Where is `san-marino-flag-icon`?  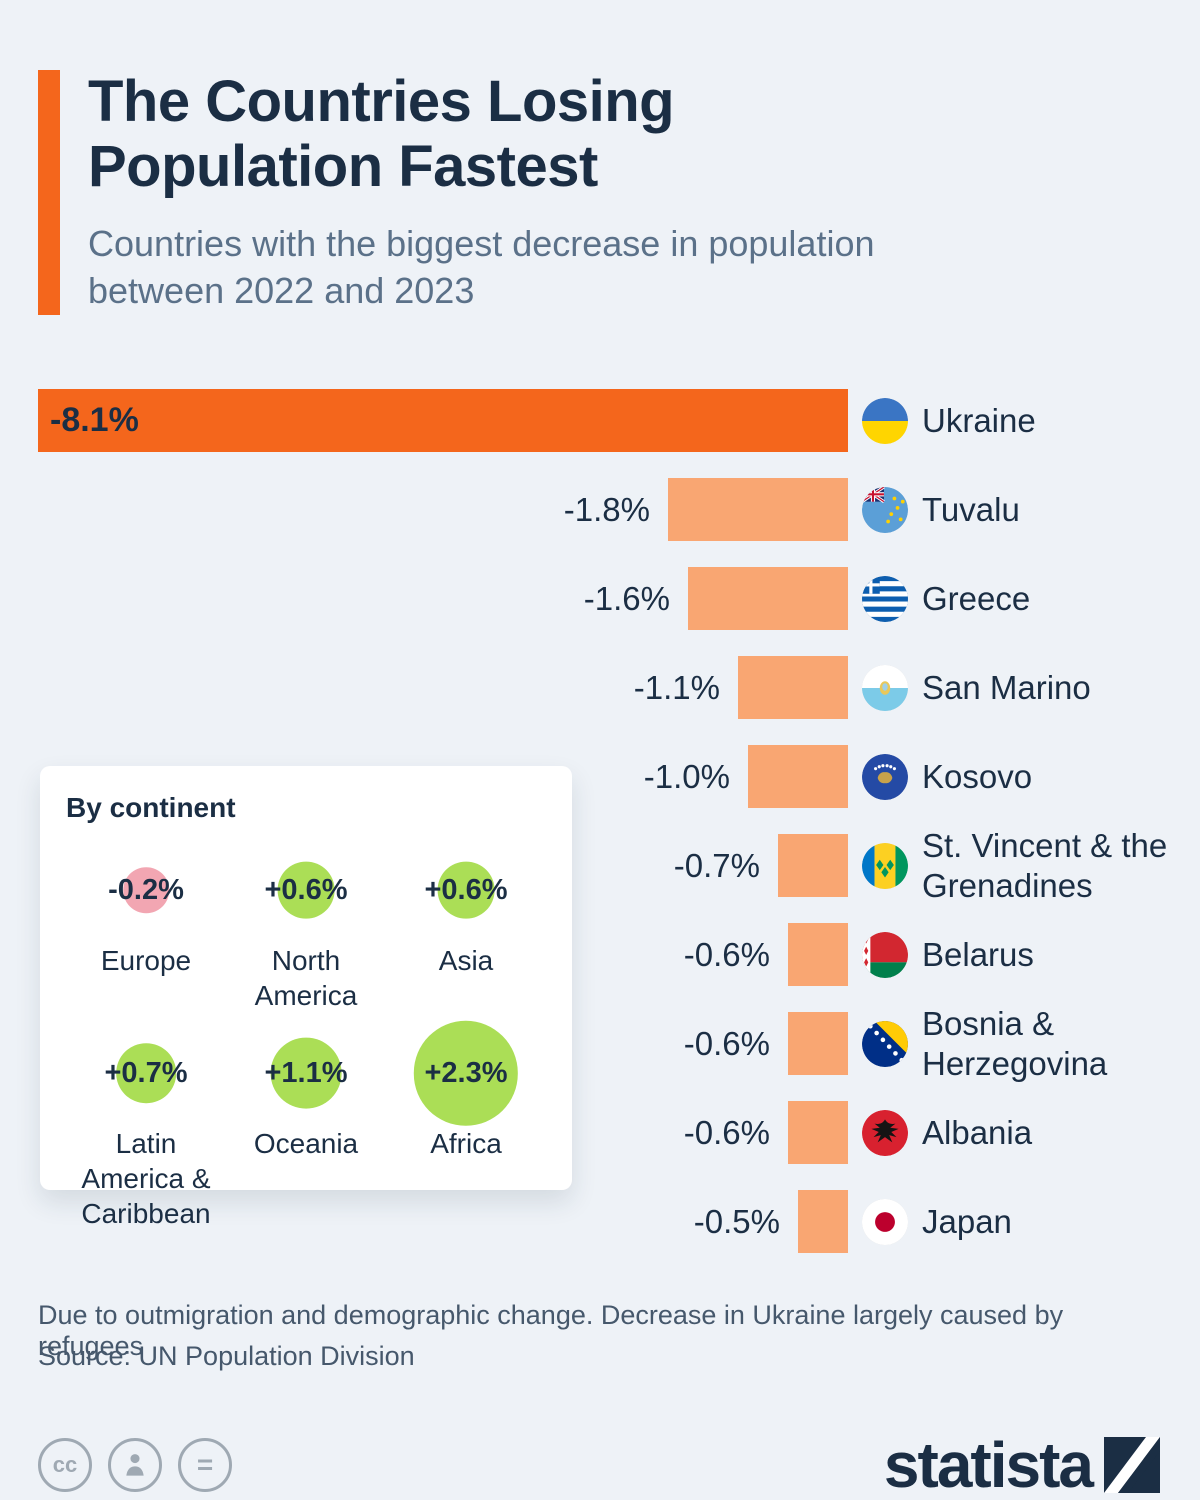
san-marino-flag-icon is located at coordinates (885, 687).